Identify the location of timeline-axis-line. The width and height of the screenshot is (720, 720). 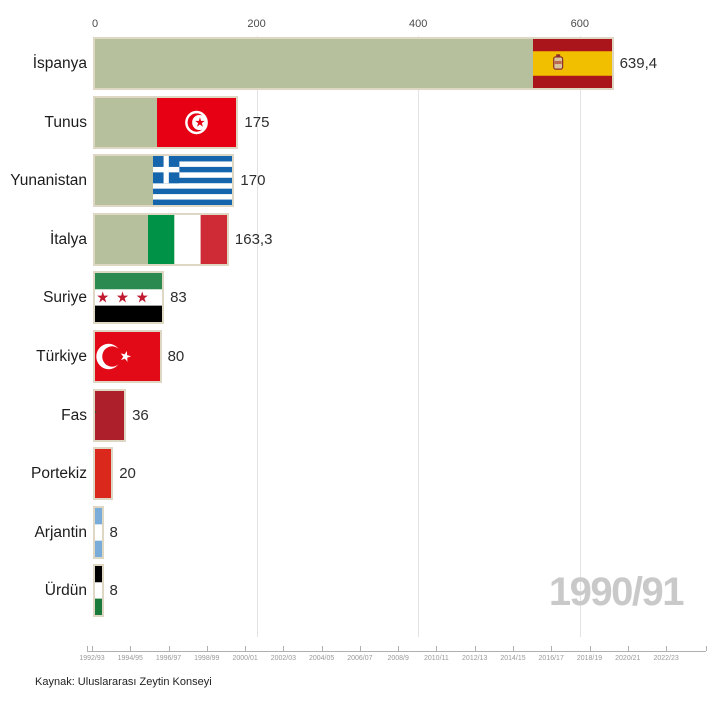
(396, 651).